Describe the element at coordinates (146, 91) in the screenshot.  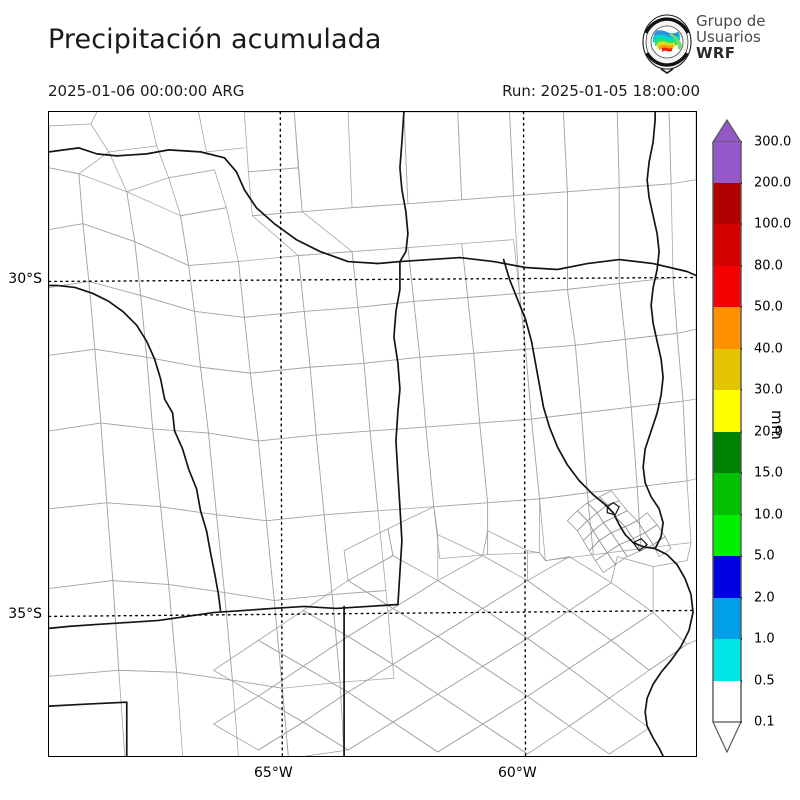
I see `valid-time-label: 2025-01-06 00:00:00 ARG` at that location.